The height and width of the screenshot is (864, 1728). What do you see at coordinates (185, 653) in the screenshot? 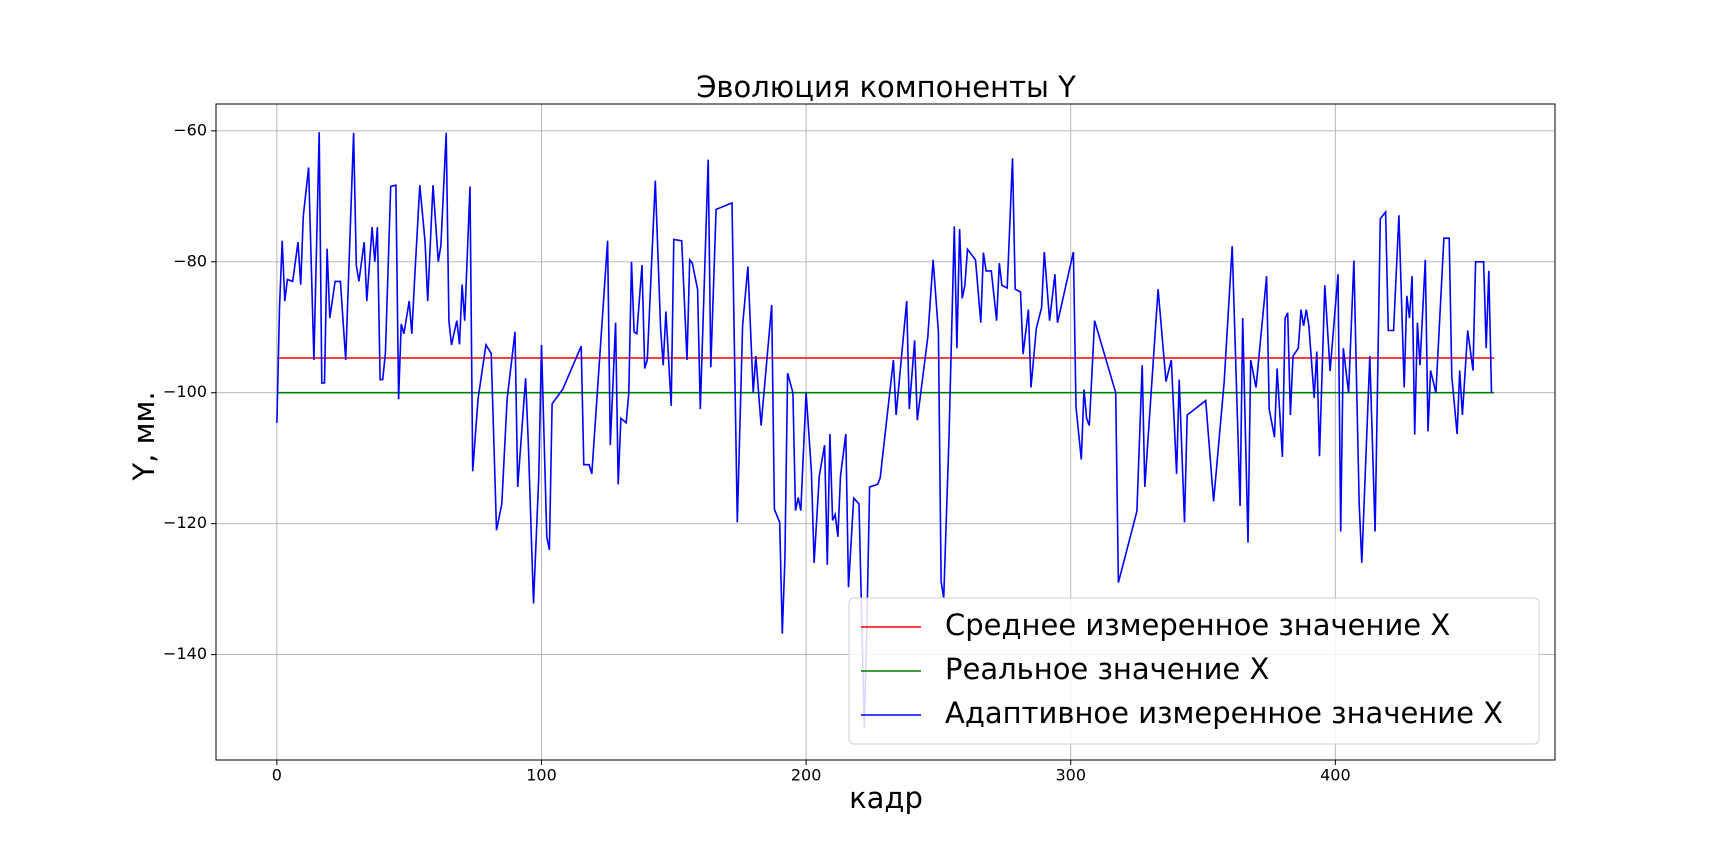
I see `y-tick-label: −140` at bounding box center [185, 653].